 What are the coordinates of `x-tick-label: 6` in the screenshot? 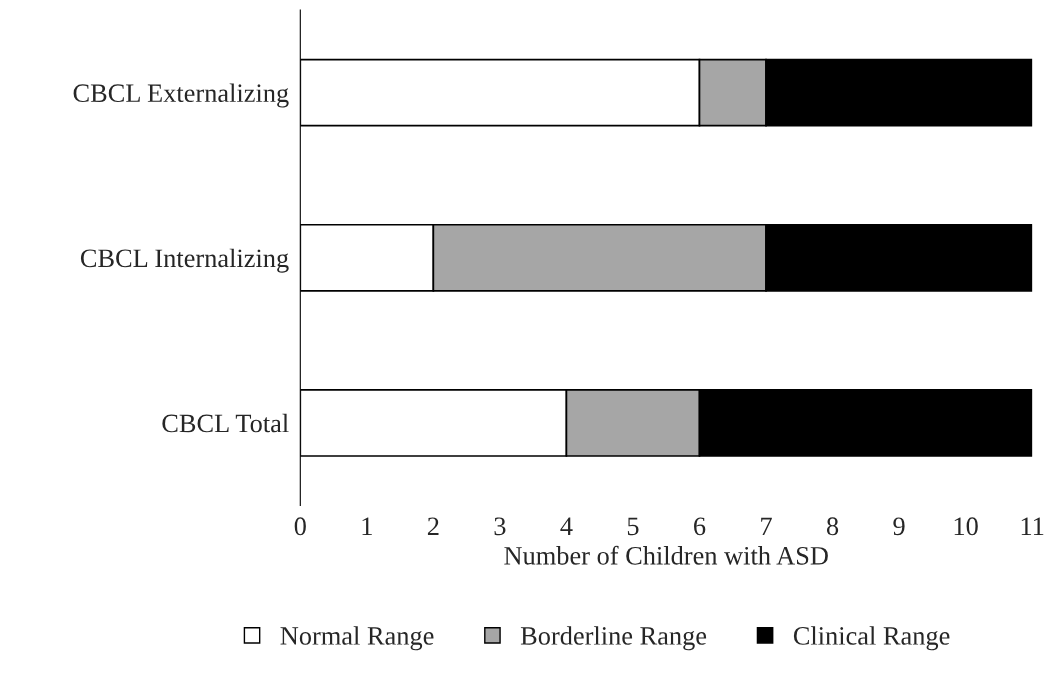 It's located at (700, 526).